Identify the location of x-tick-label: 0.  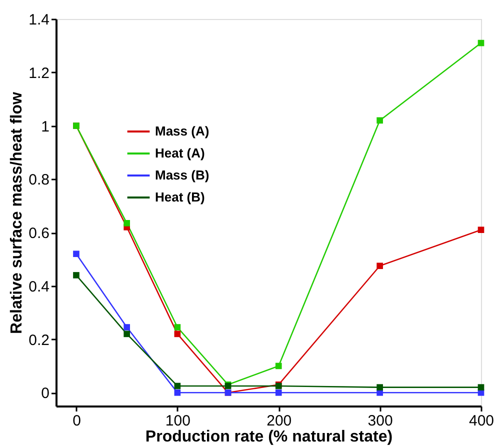
(76, 421).